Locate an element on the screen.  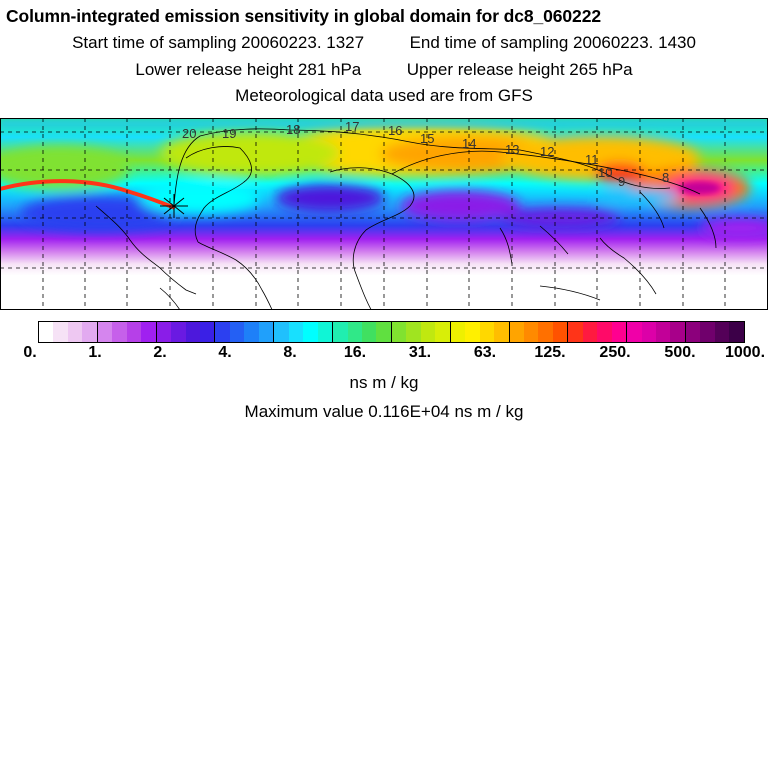
trajectory-day-label: 18 is located at coordinates (293, 129).